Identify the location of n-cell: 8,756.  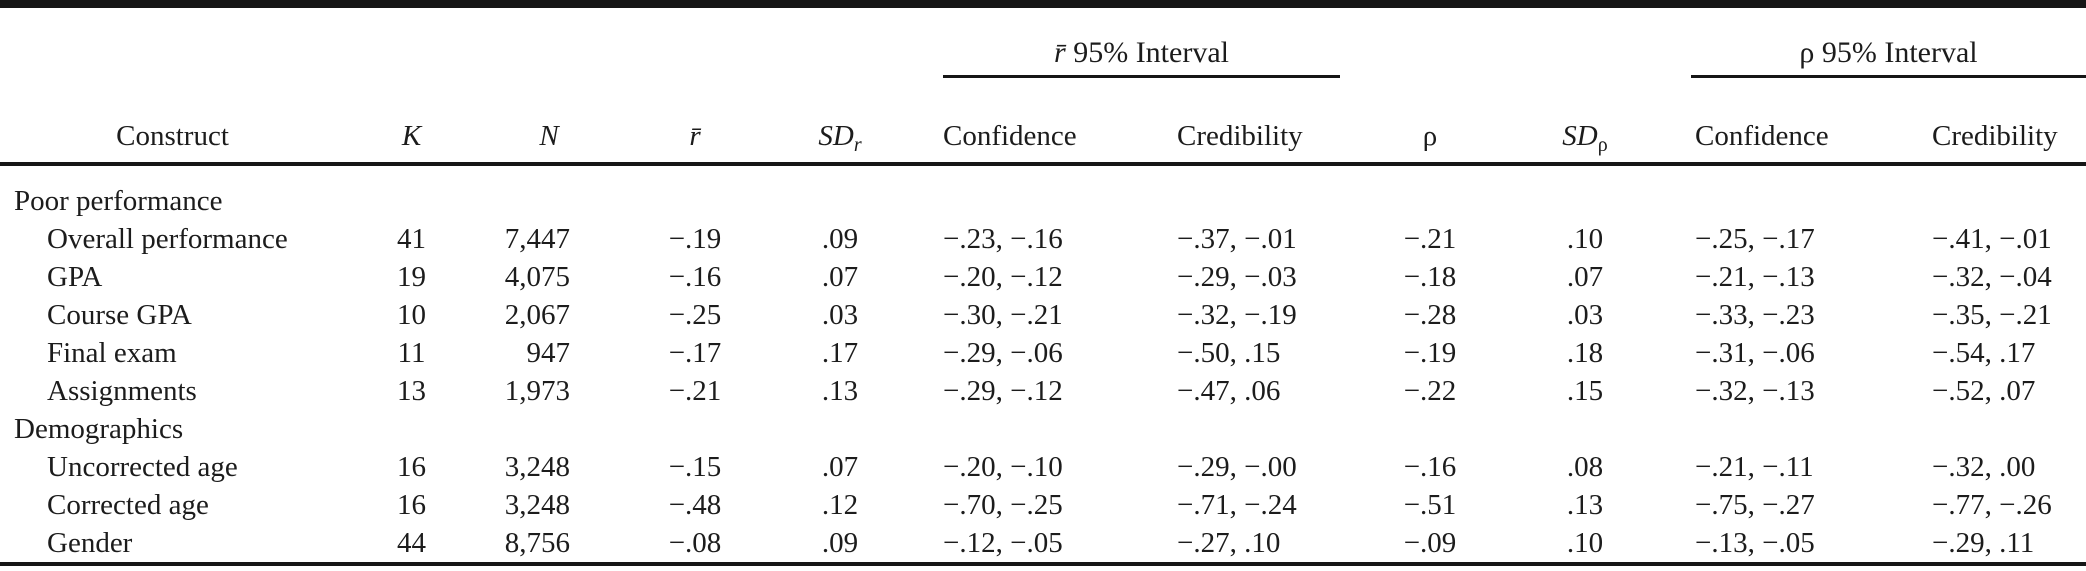
(537, 543).